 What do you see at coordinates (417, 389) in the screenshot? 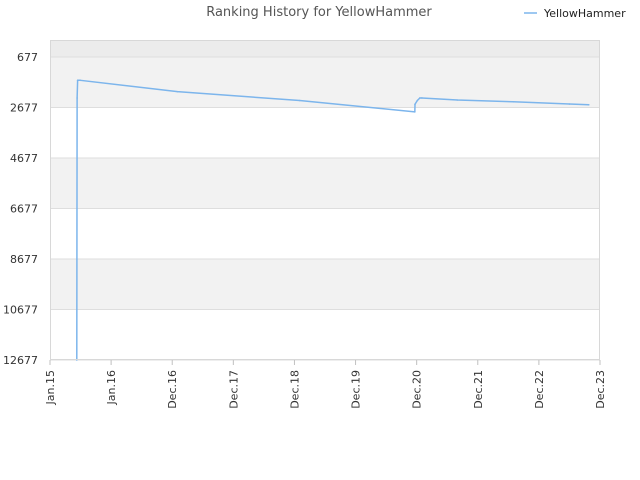
I see `x-tick-label: Dec.20` at bounding box center [417, 389].